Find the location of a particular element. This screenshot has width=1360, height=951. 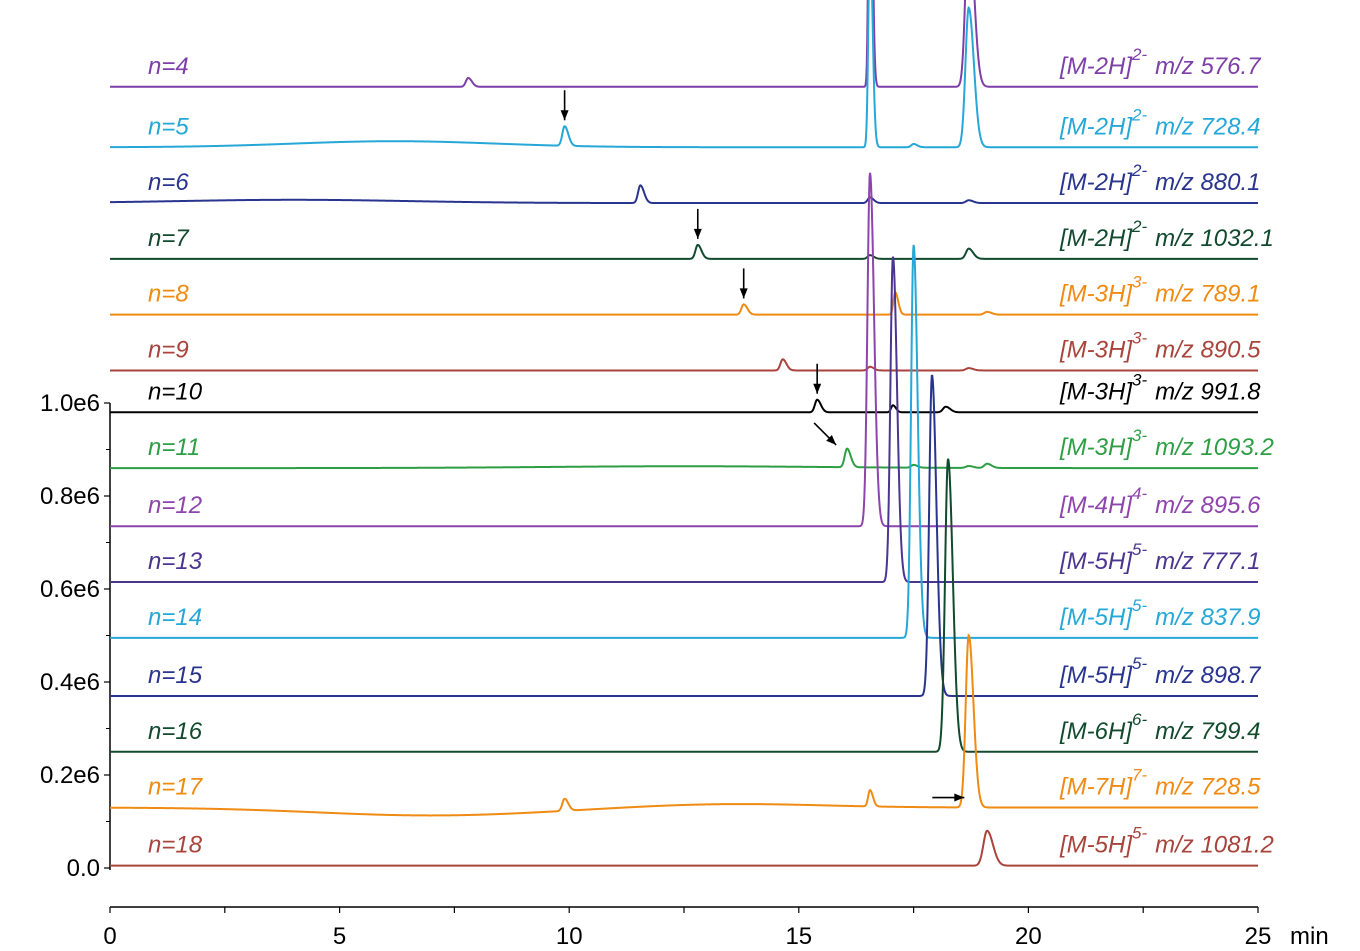

y-tick-label: 0.2e6 is located at coordinates (70, 775).